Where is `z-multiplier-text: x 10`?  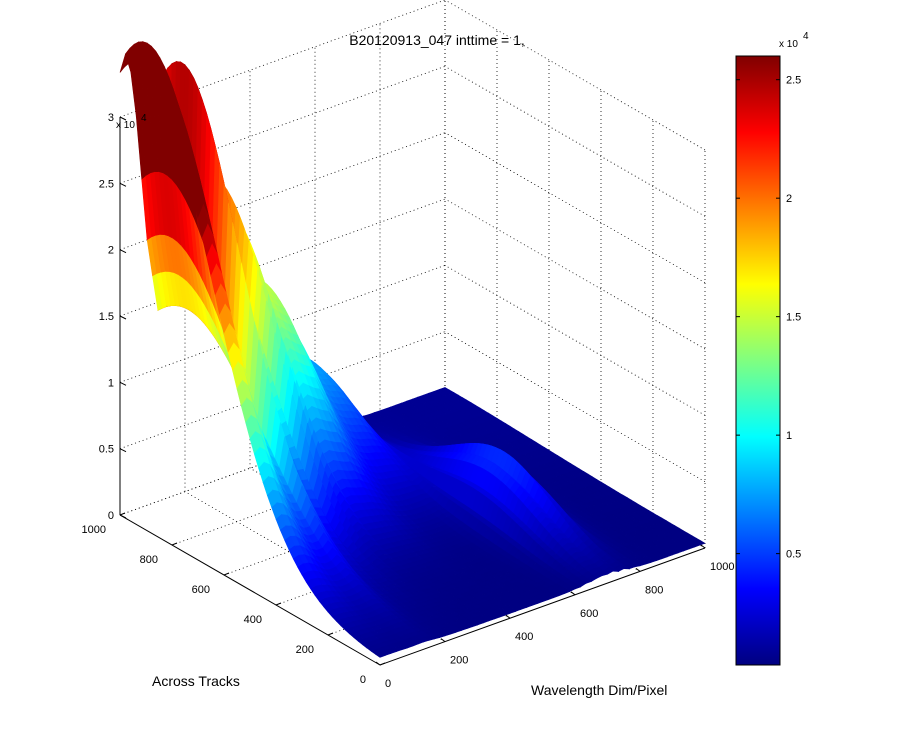
z-multiplier-text: x 10 is located at coordinates (125, 125).